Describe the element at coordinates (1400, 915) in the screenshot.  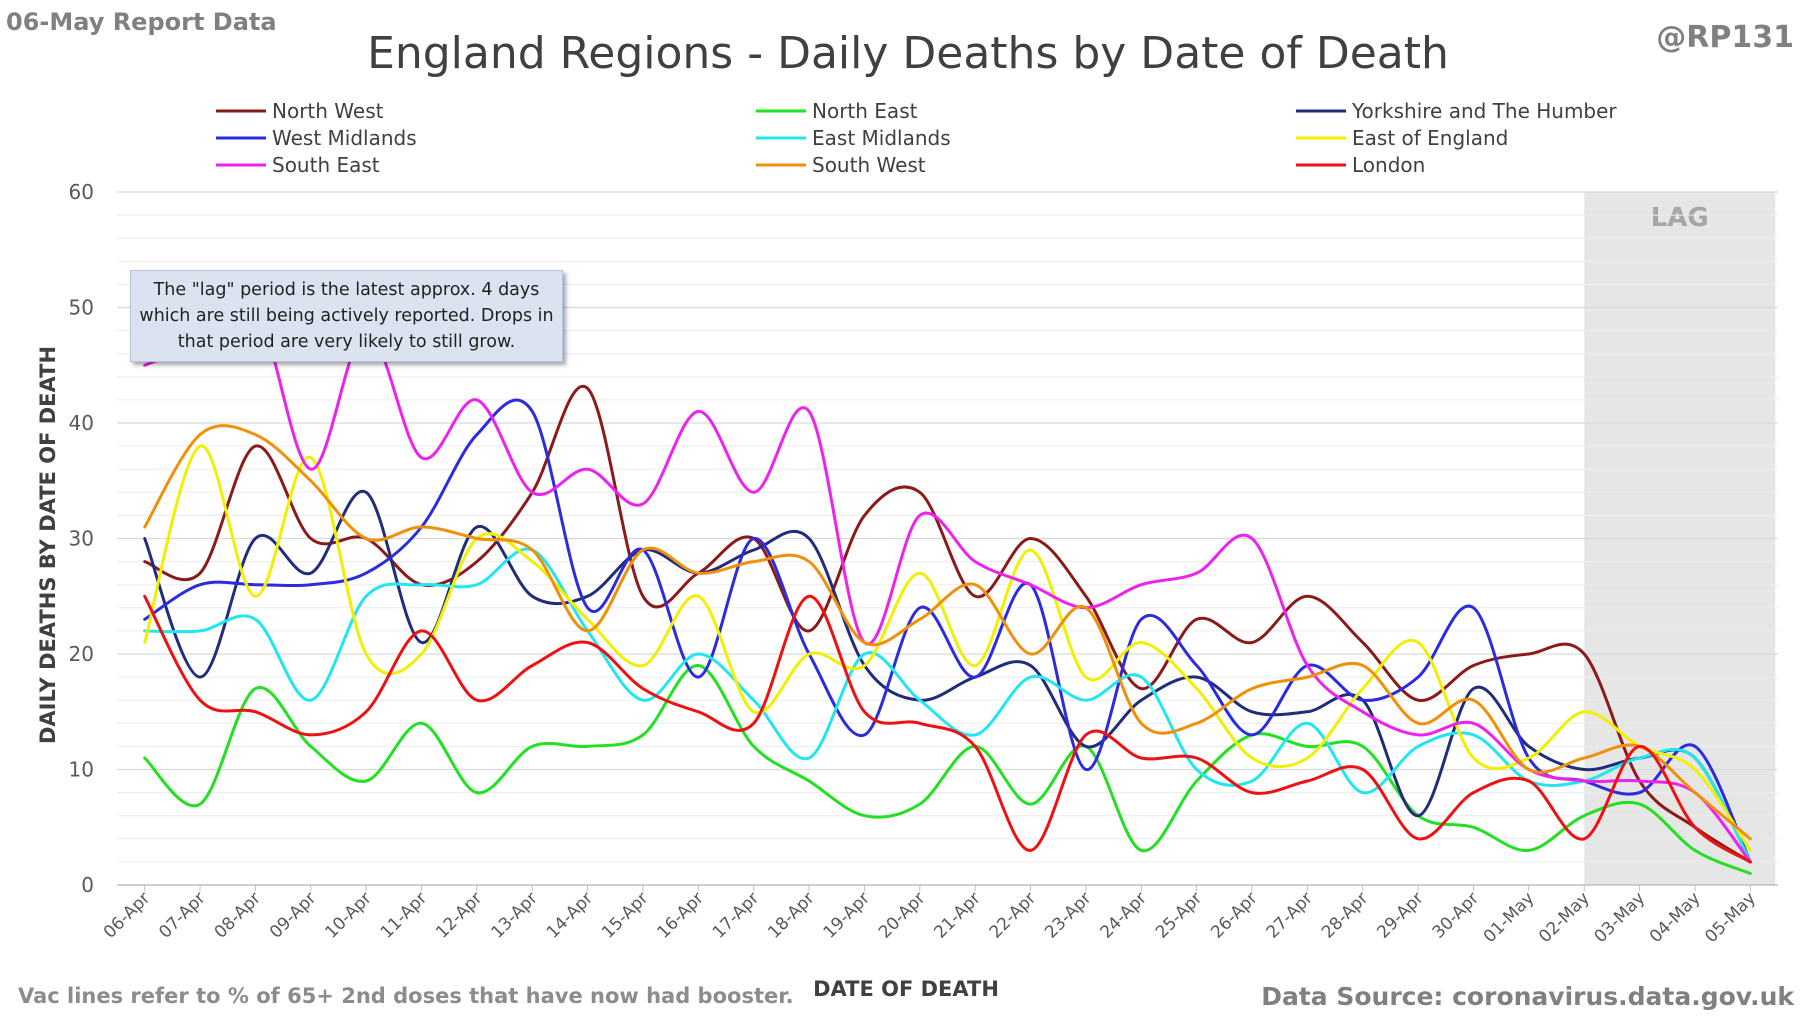
I see `x-tick-label: 29-Apr` at that location.